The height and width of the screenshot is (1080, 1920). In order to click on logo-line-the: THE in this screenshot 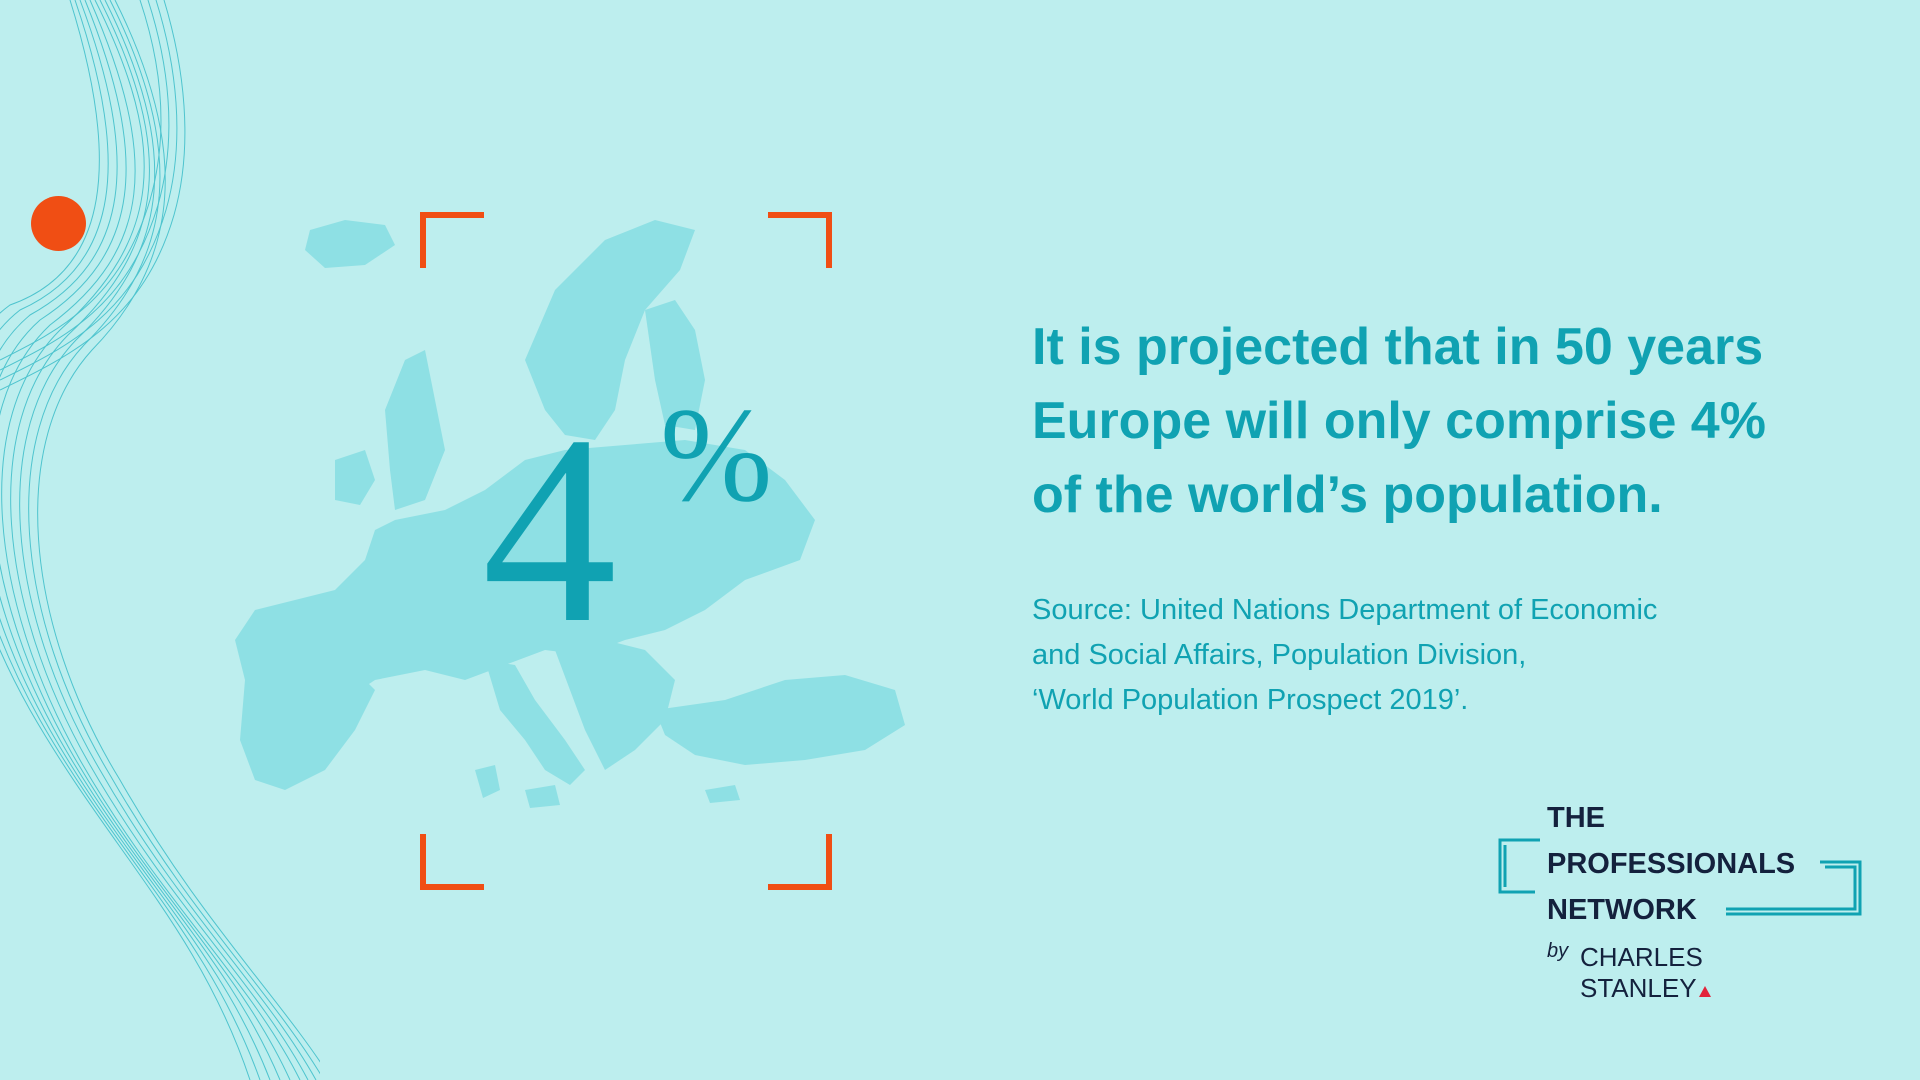, I will do `click(1576, 818)`.